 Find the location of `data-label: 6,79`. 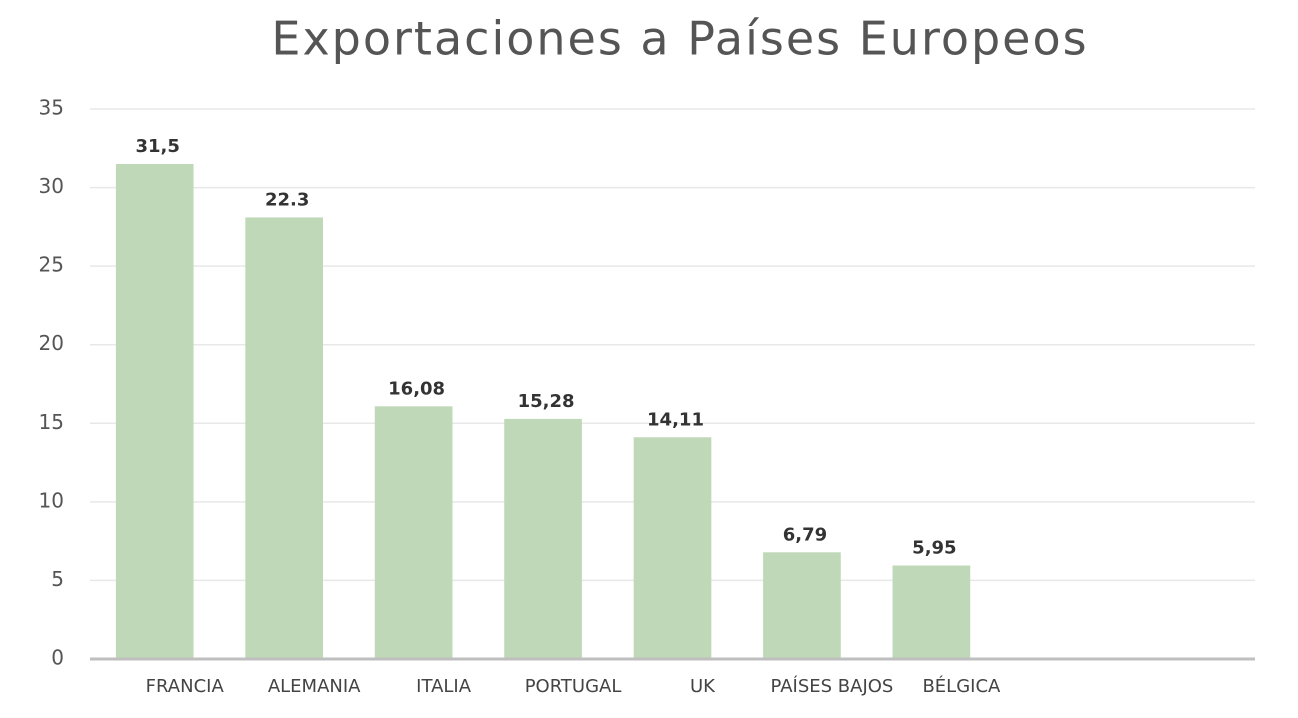

data-label: 6,79 is located at coordinates (805, 534).